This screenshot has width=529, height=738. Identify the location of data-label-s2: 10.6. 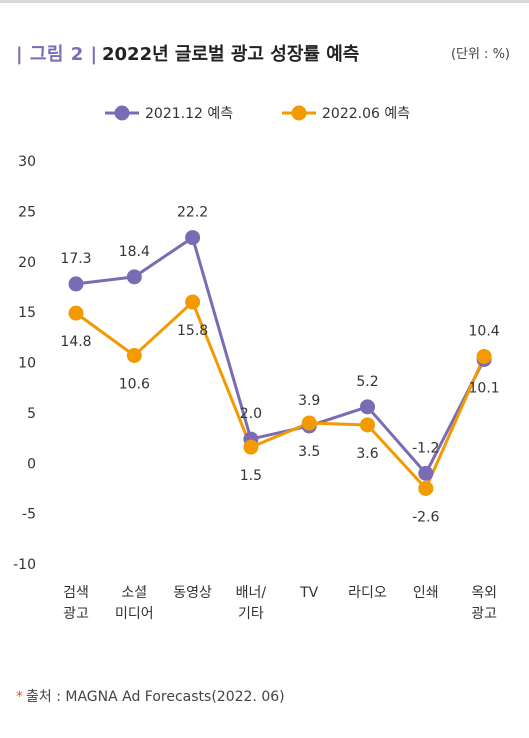
(134, 384).